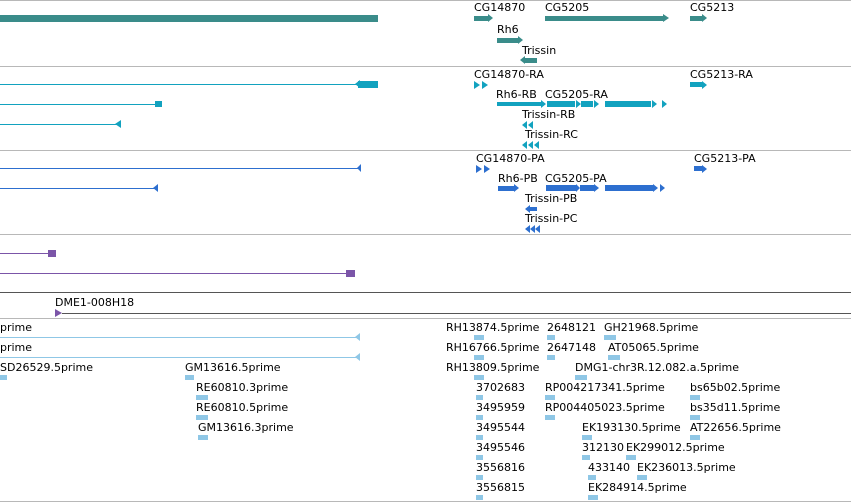 This screenshot has height=502, width=851. Describe the element at coordinates (653, 347) in the screenshot. I see `est-label-at05065: AT05065.5prime` at that location.